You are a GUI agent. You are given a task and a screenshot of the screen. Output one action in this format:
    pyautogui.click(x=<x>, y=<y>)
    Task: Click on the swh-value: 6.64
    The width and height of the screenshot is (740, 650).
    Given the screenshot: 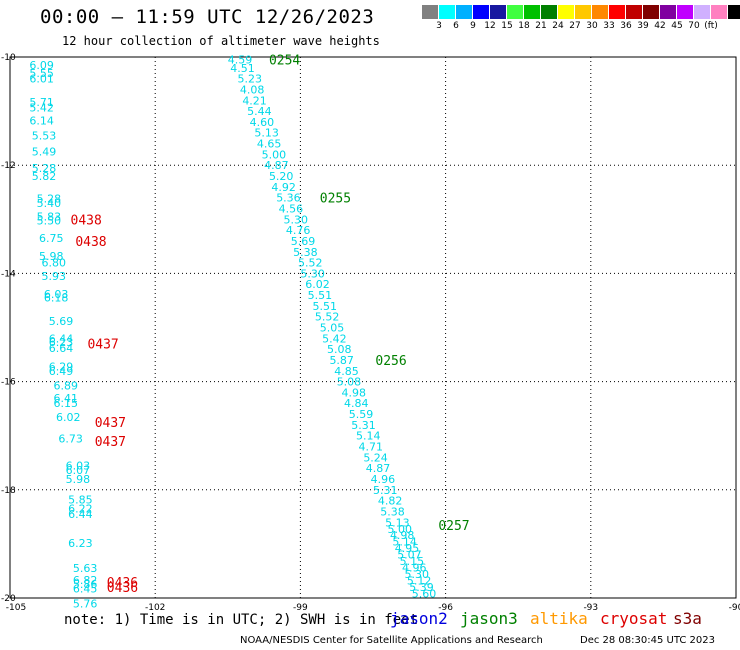 What is the action you would take?
    pyautogui.click(x=61, y=348)
    